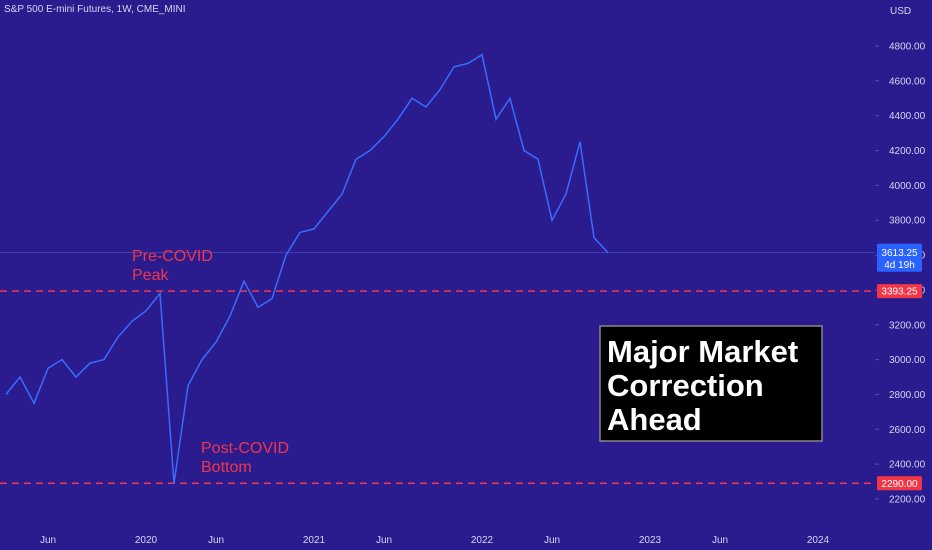 The width and height of the screenshot is (932, 550). Describe the element at coordinates (95, 9) in the screenshot. I see `chart-title: S&P 500 E-mini Futures, 1W, CME_MINI` at that location.